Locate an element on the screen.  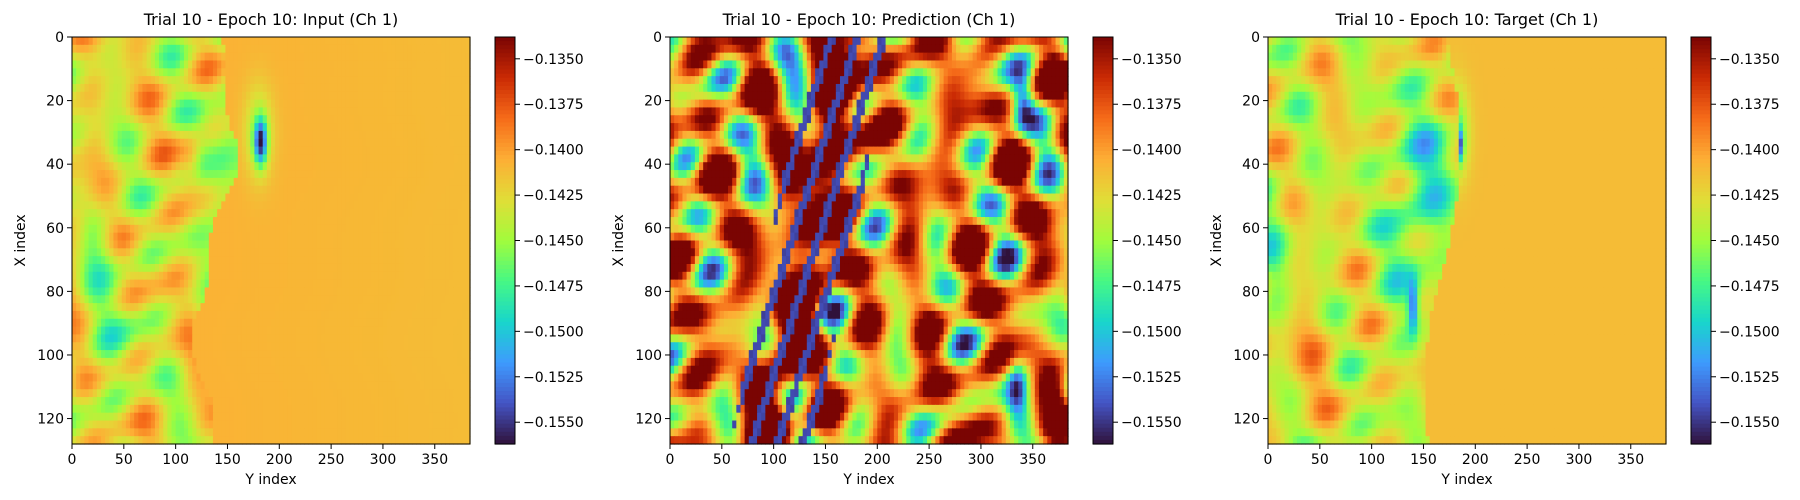
chart-title: Trial 10 - Epoch 10: Target (Ch 1) is located at coordinates (1467, 19).